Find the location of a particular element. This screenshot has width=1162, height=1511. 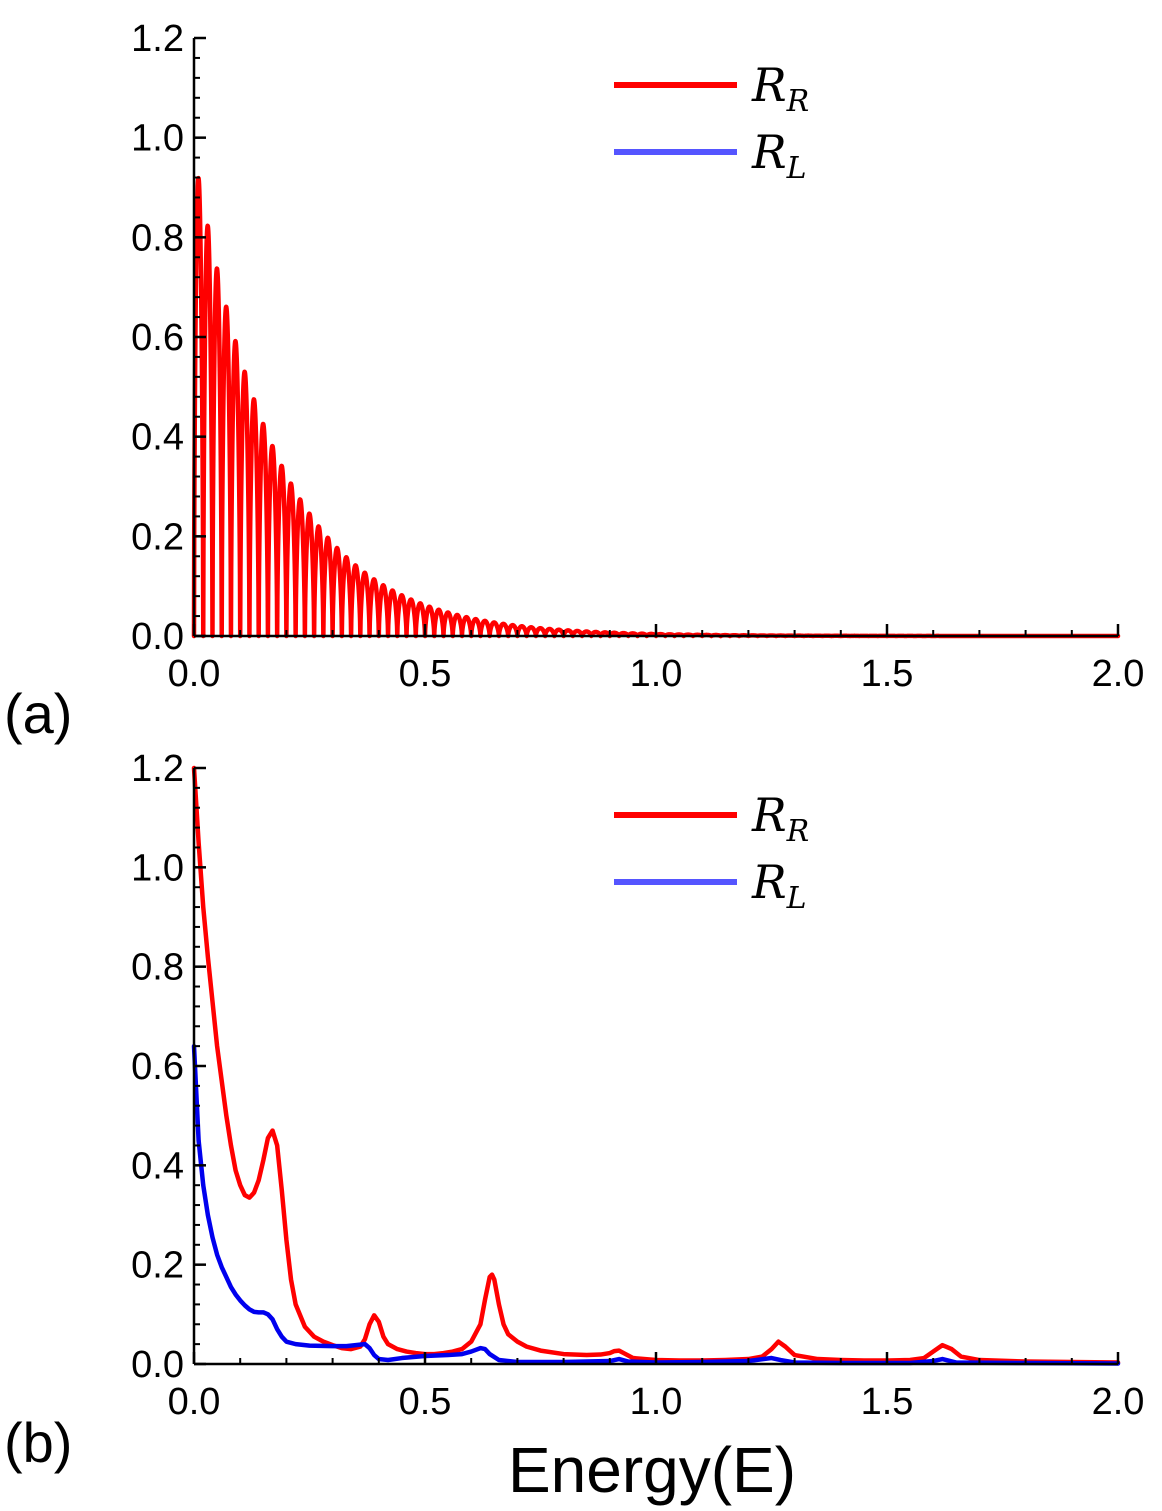

y-tick-label-b: 0.6 is located at coordinates (157, 1067).